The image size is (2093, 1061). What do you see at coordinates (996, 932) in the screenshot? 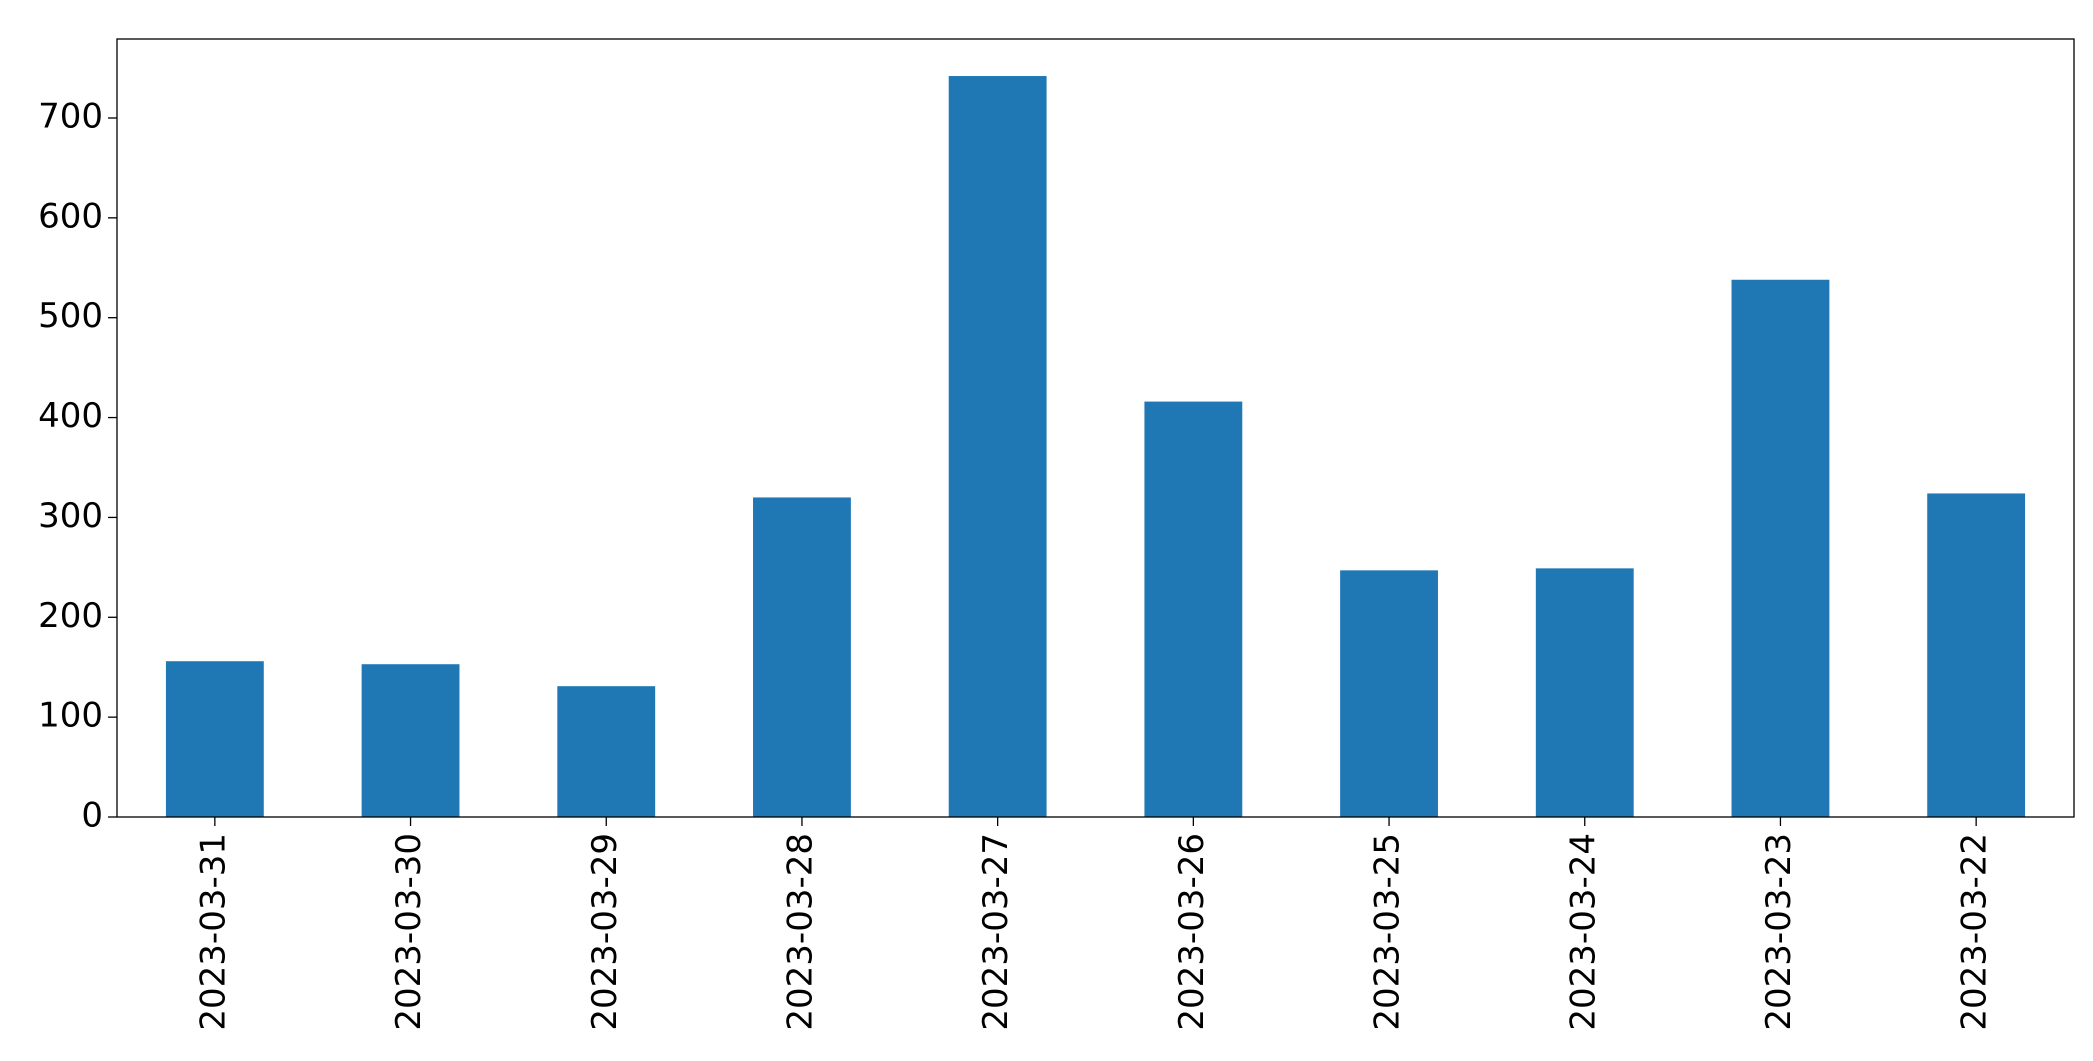
I see `x-tick-label: 2023-03-27` at bounding box center [996, 932].